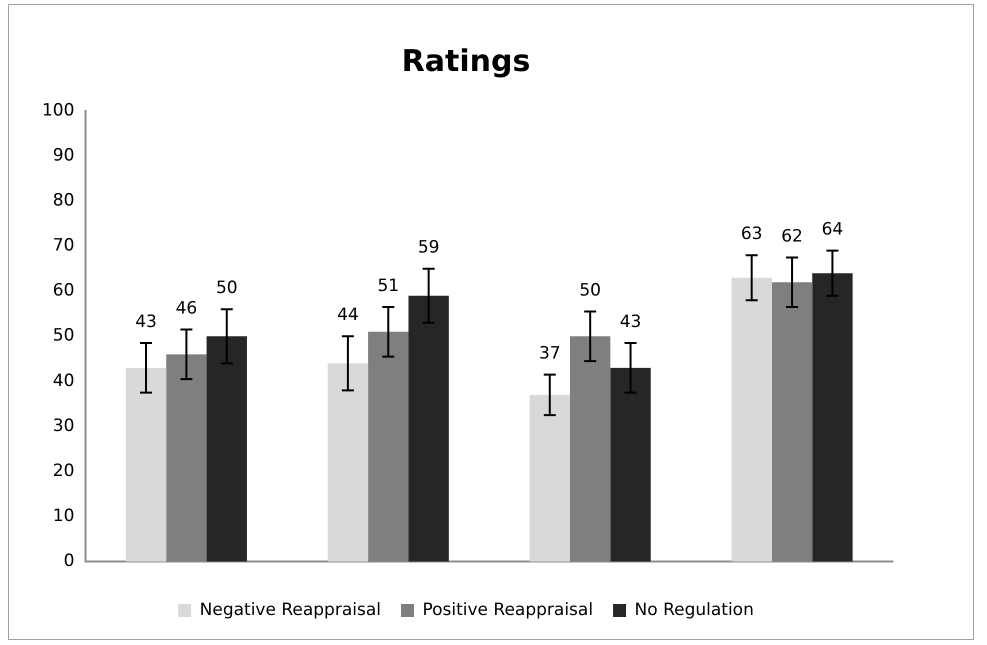 The height and width of the screenshot is (645, 987). I want to click on data-label: 64, so click(833, 230).